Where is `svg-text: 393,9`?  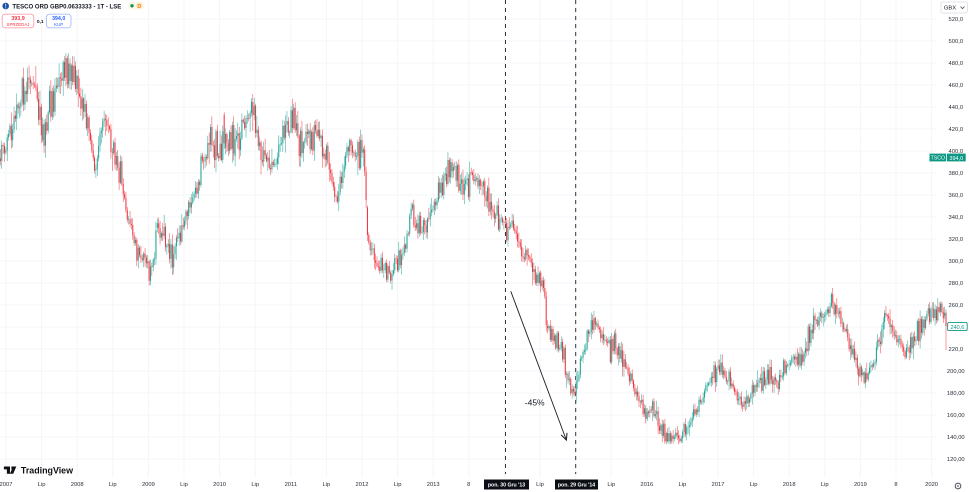 svg-text: 393,9 is located at coordinates (18, 19).